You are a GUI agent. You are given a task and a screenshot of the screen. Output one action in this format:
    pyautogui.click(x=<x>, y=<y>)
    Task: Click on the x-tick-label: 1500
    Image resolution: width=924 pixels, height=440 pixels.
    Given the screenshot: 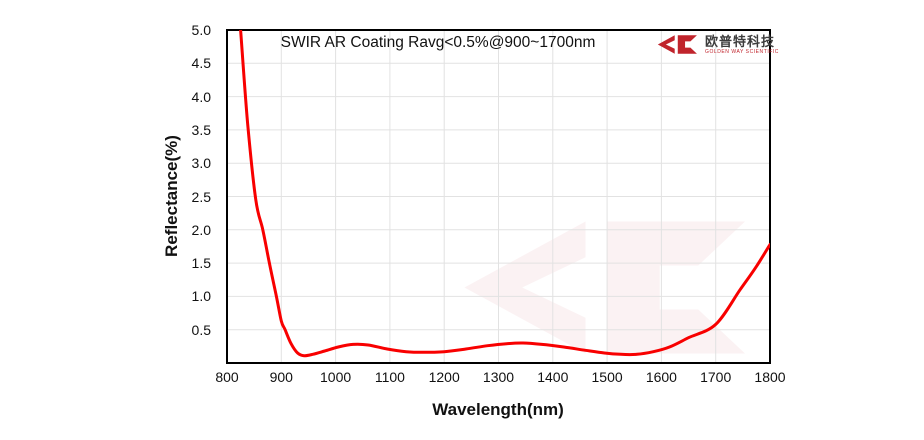 What is the action you would take?
    pyautogui.click(x=607, y=377)
    